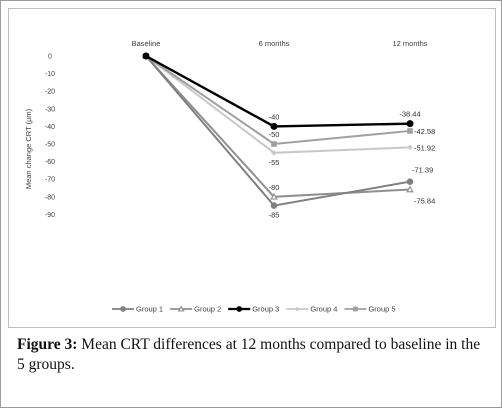 The height and width of the screenshot is (408, 502). What do you see at coordinates (50, 74) in the screenshot?
I see `y-tick-label: -10` at bounding box center [50, 74].